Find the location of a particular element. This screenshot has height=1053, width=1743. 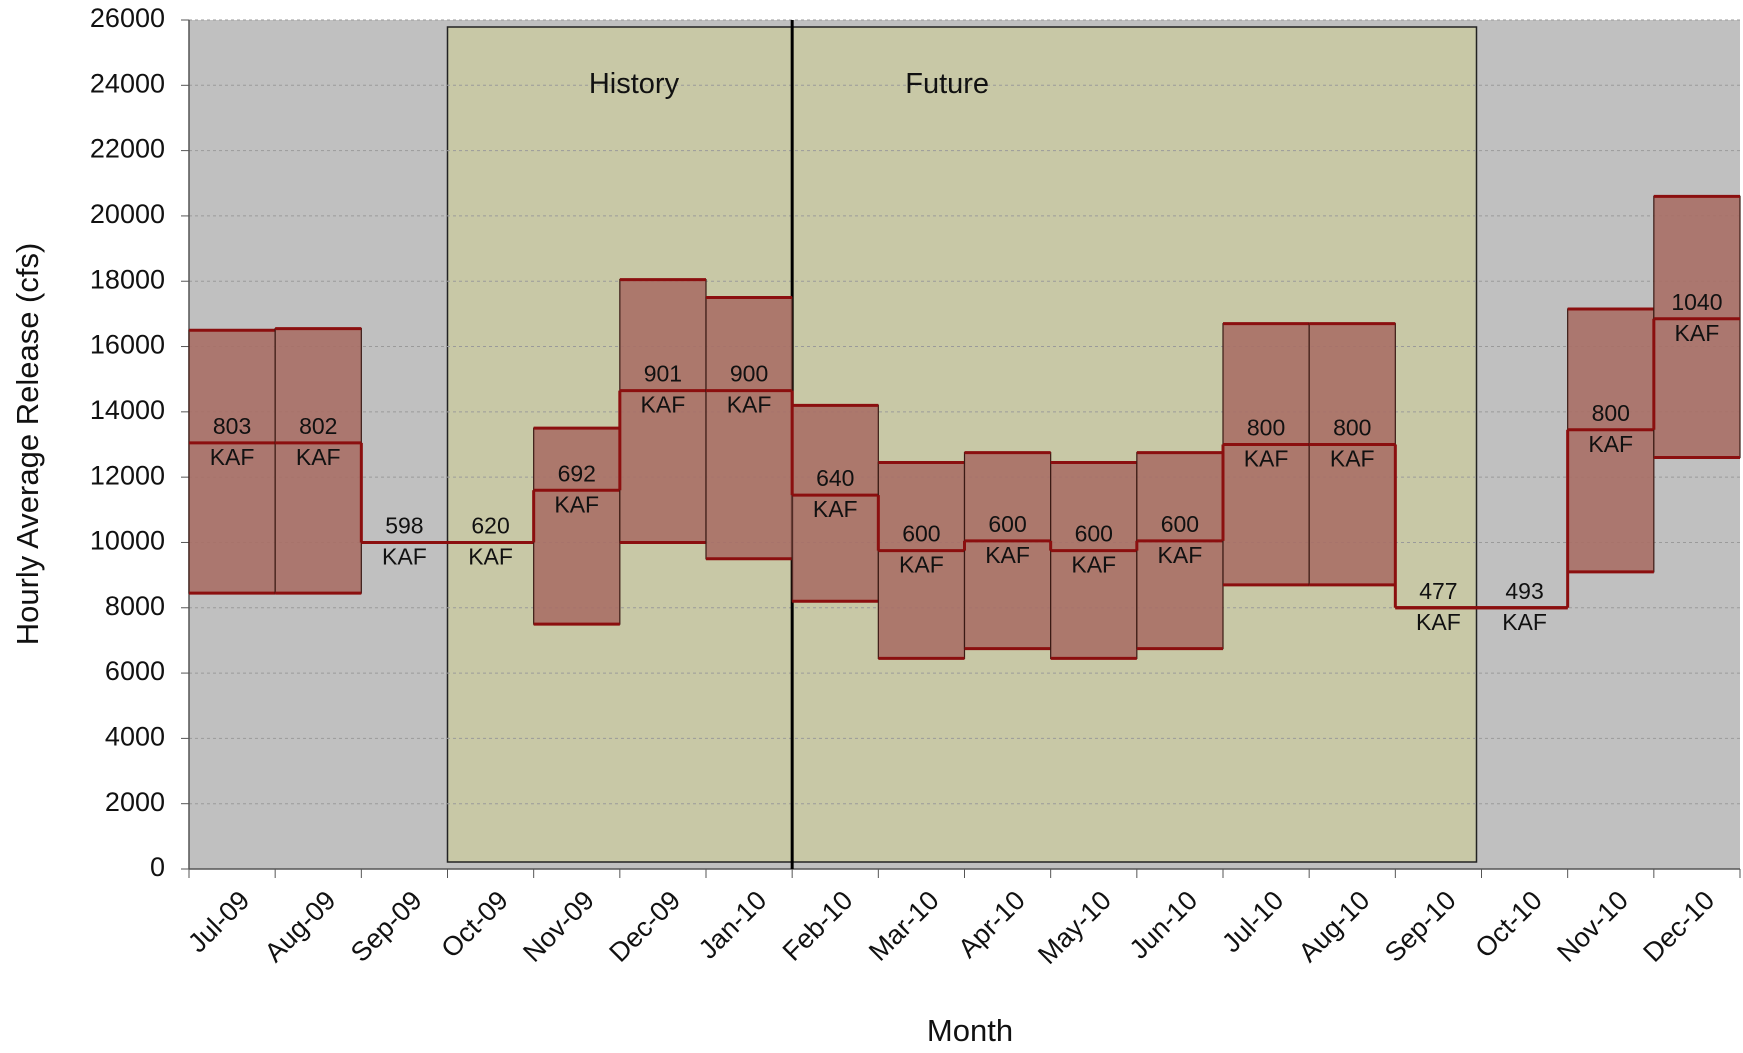

y-tick-label: 20000 is located at coordinates (127, 214).